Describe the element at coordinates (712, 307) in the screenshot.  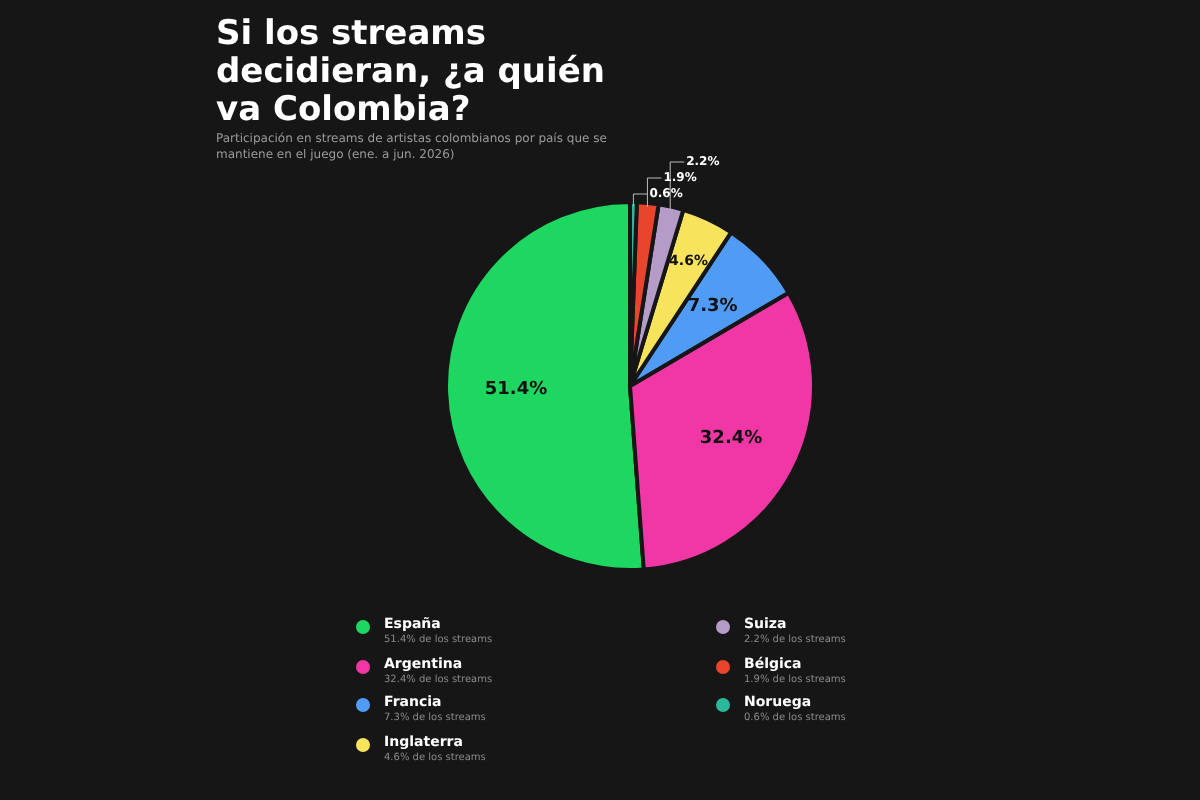
I see `data-label: 7.3%` at that location.